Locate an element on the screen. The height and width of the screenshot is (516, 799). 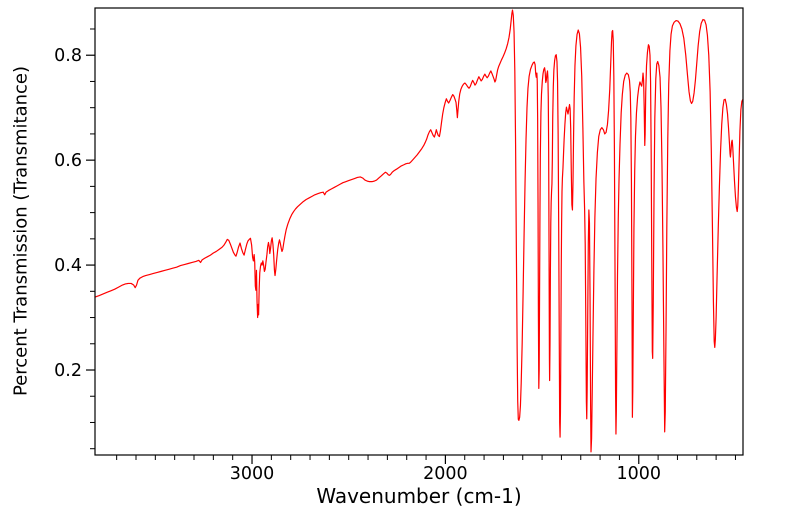
y-axis-label: Percent Transmission (Transmitance) is located at coordinates (21, 231).